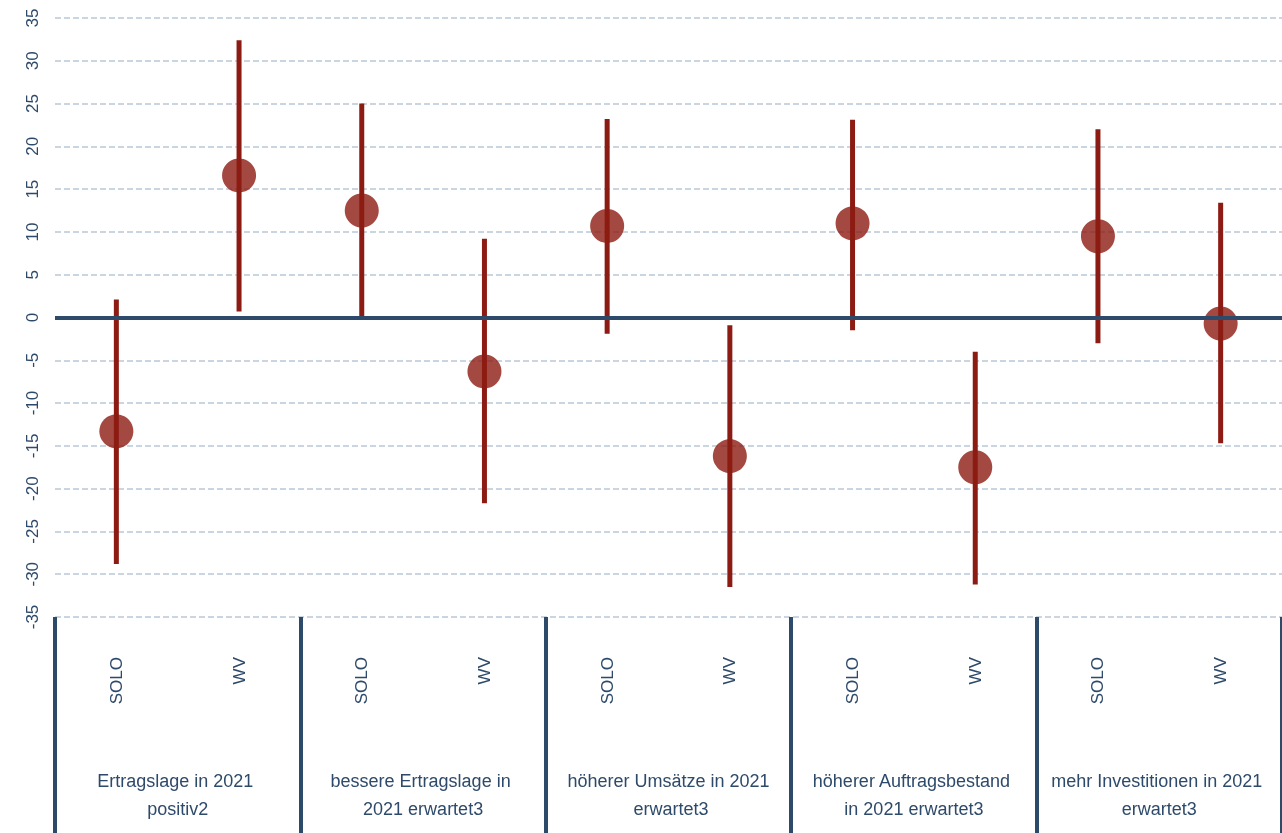  I want to click on y-tick-label: -10, so click(32, 403).